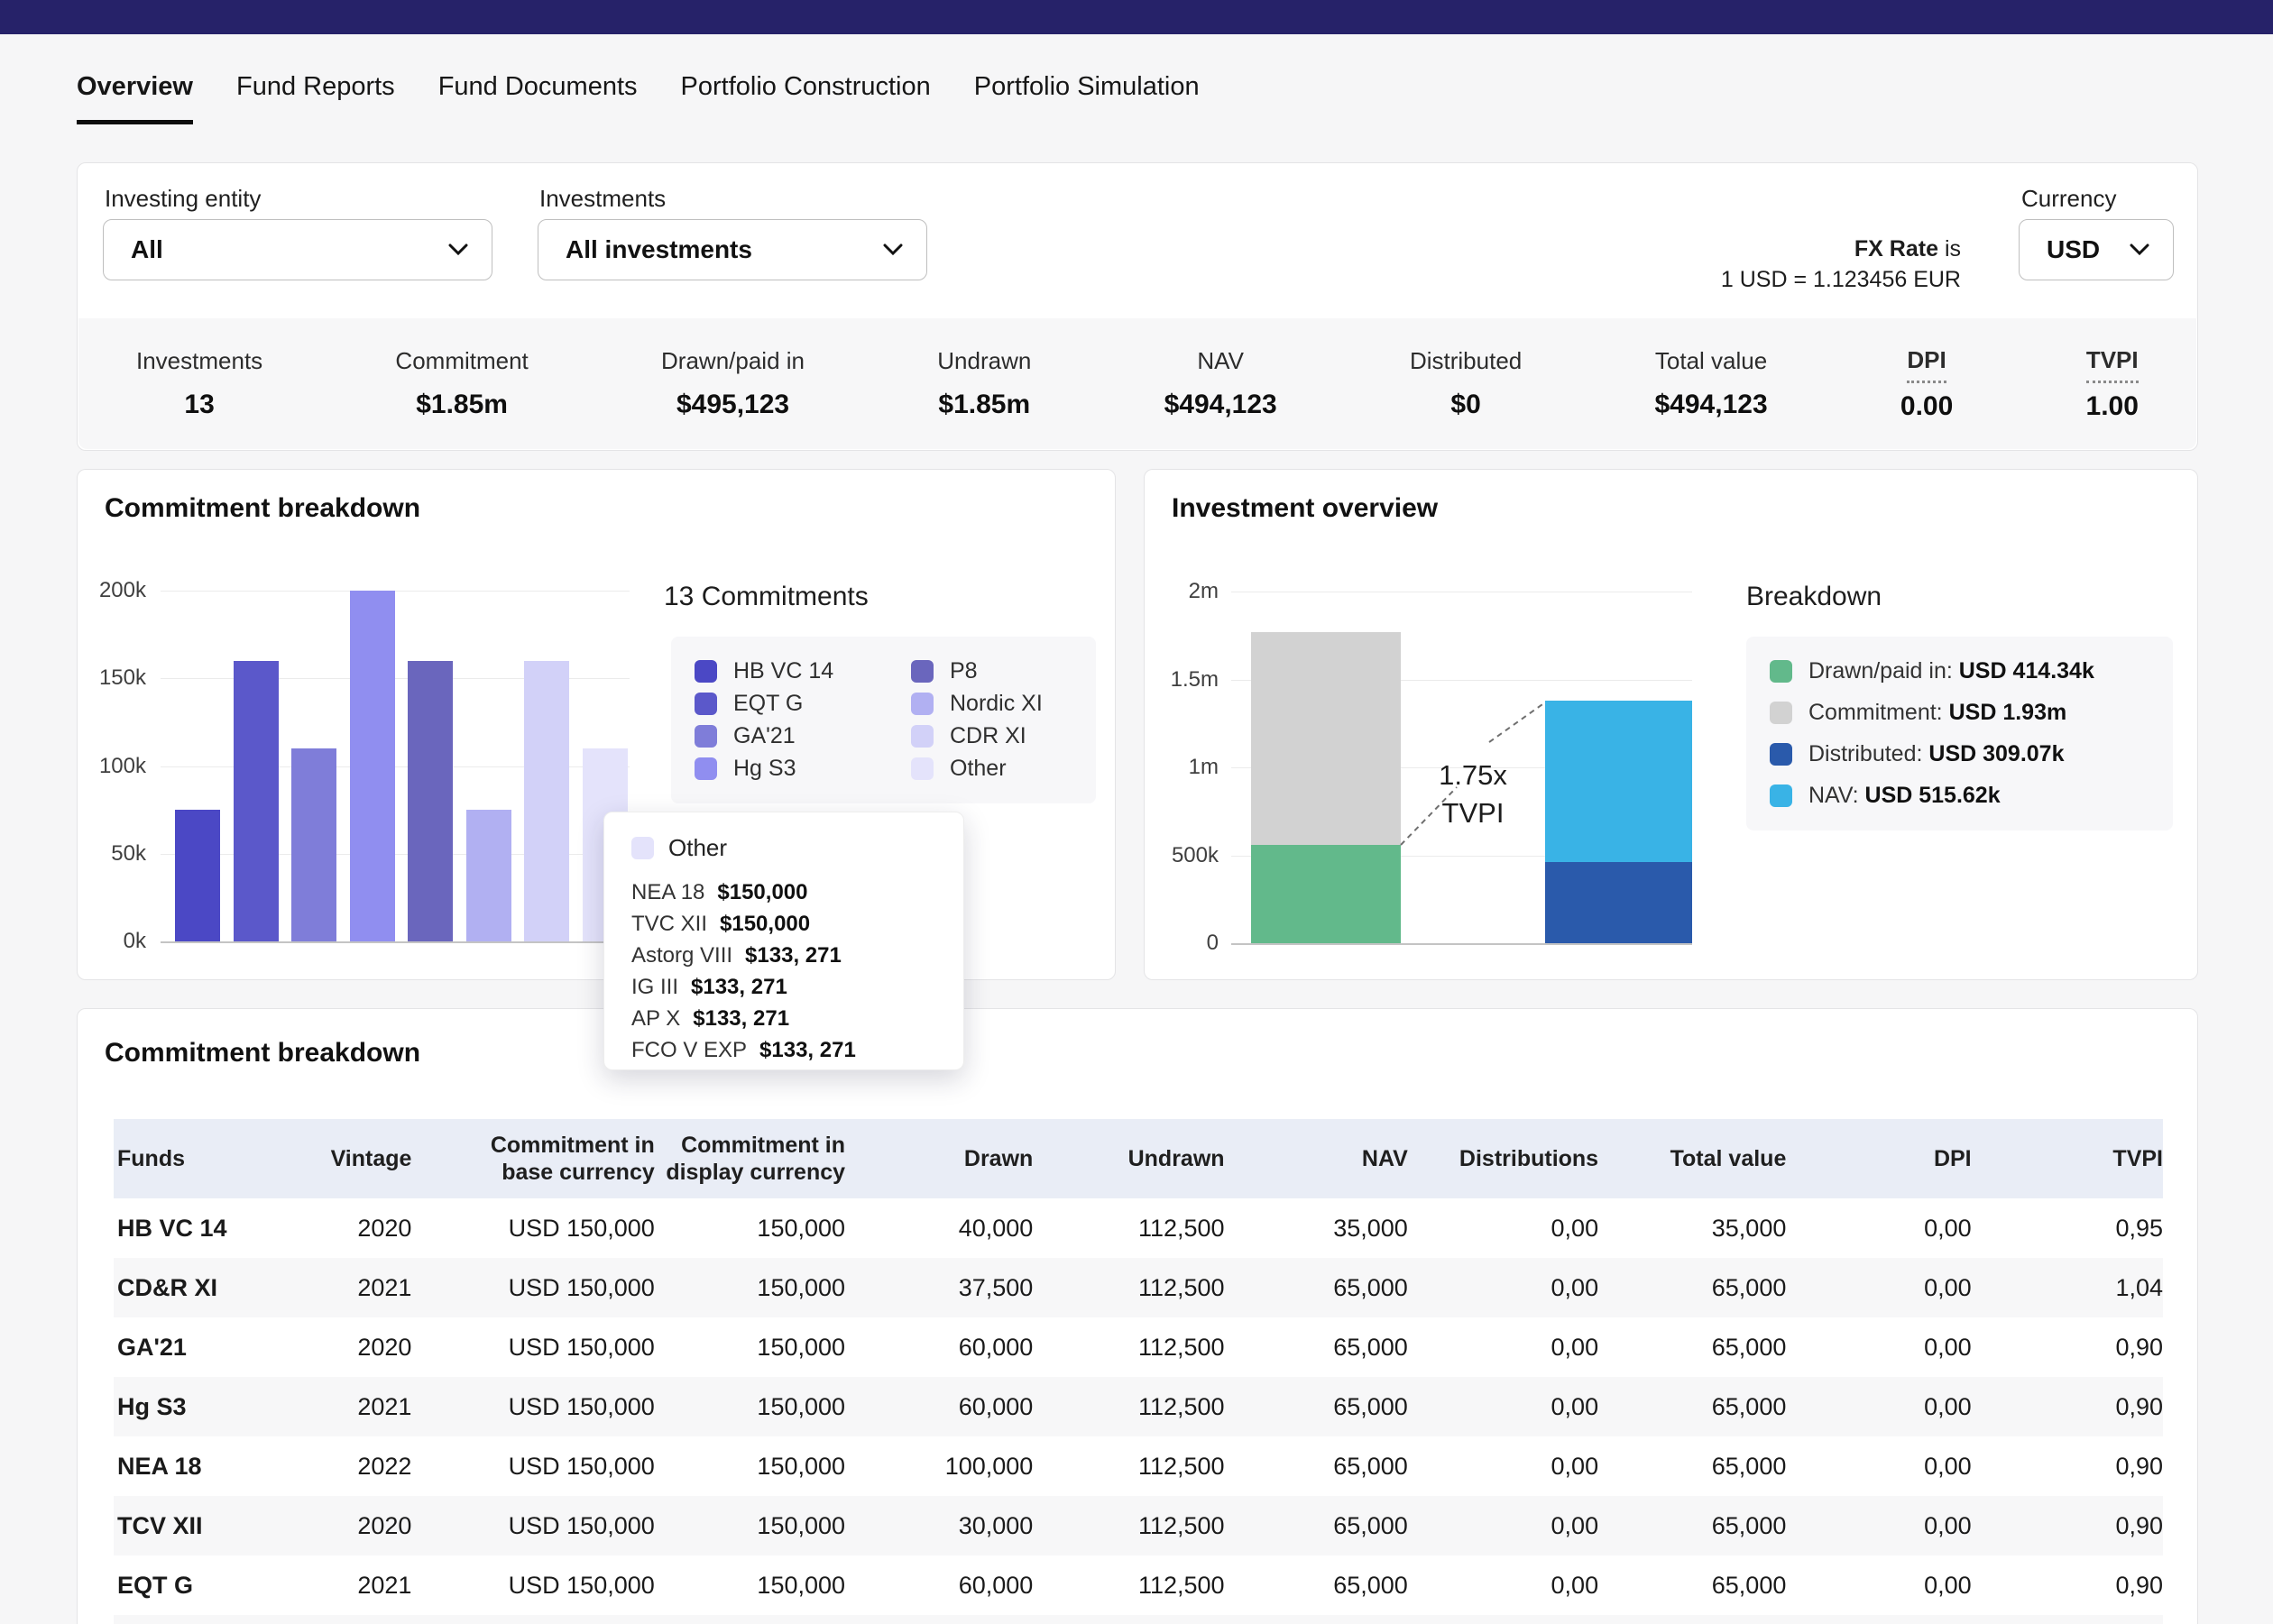  Describe the element at coordinates (546, 800) in the screenshot. I see `chart-bar-cdr-xi` at that location.